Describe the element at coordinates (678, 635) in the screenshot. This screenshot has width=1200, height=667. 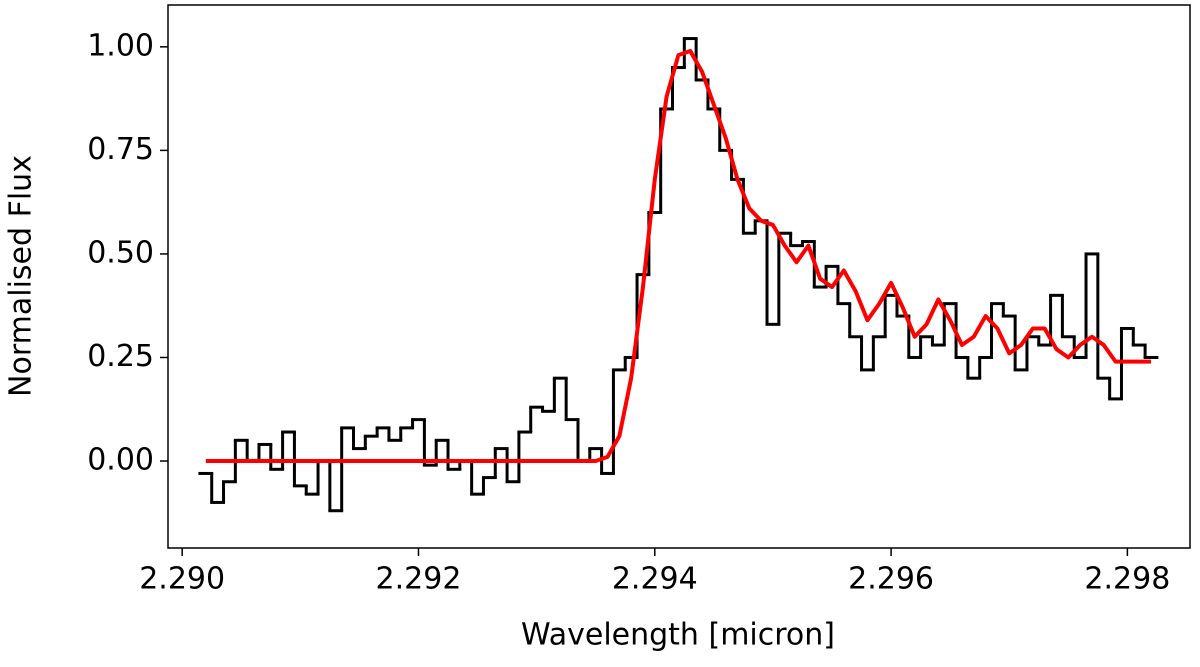
I see `x-axis-label: Wavelength [micron]` at that location.